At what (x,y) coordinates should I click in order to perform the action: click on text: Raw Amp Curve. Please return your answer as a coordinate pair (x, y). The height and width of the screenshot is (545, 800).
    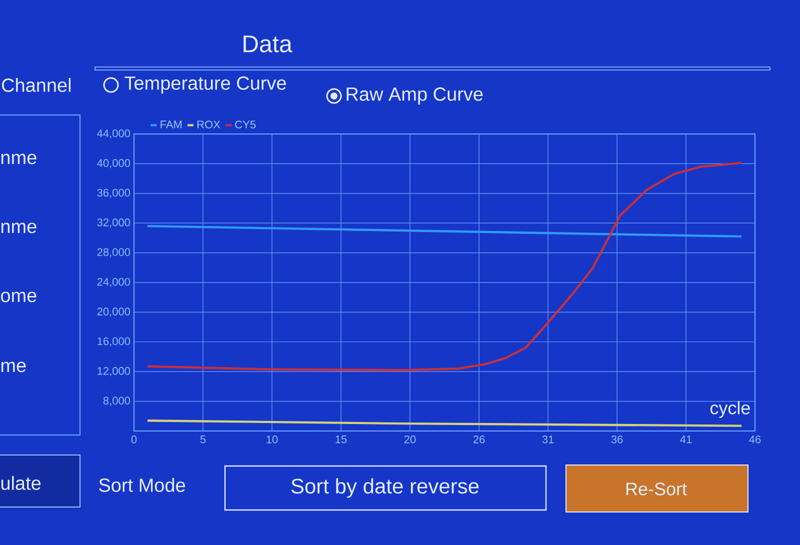
    Looking at the image, I should click on (414, 96).